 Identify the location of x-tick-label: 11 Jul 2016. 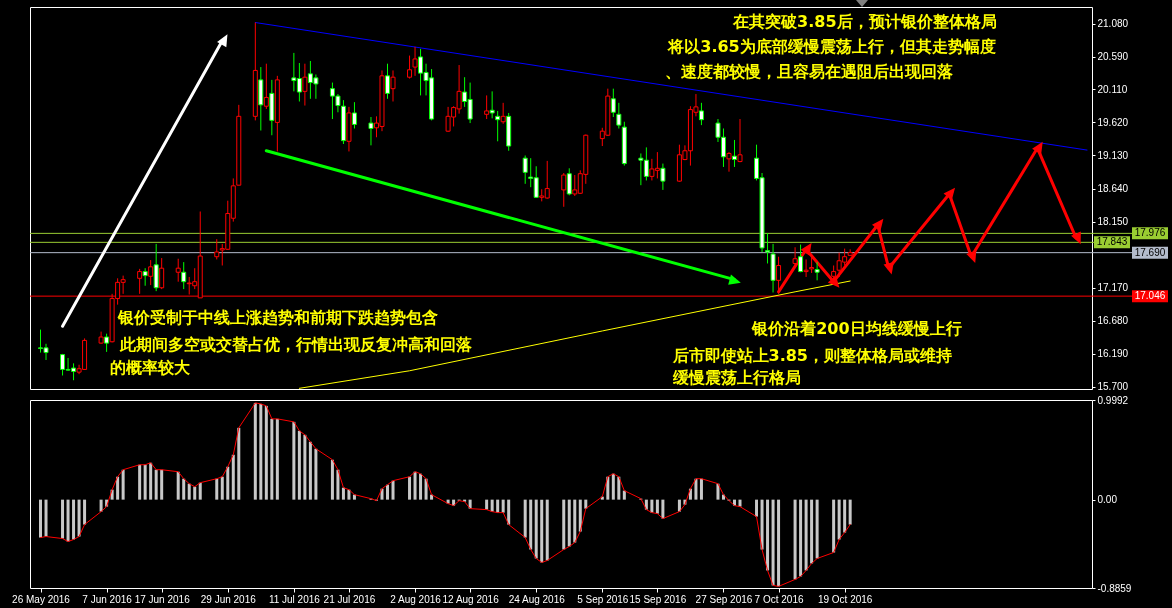
(294, 599).